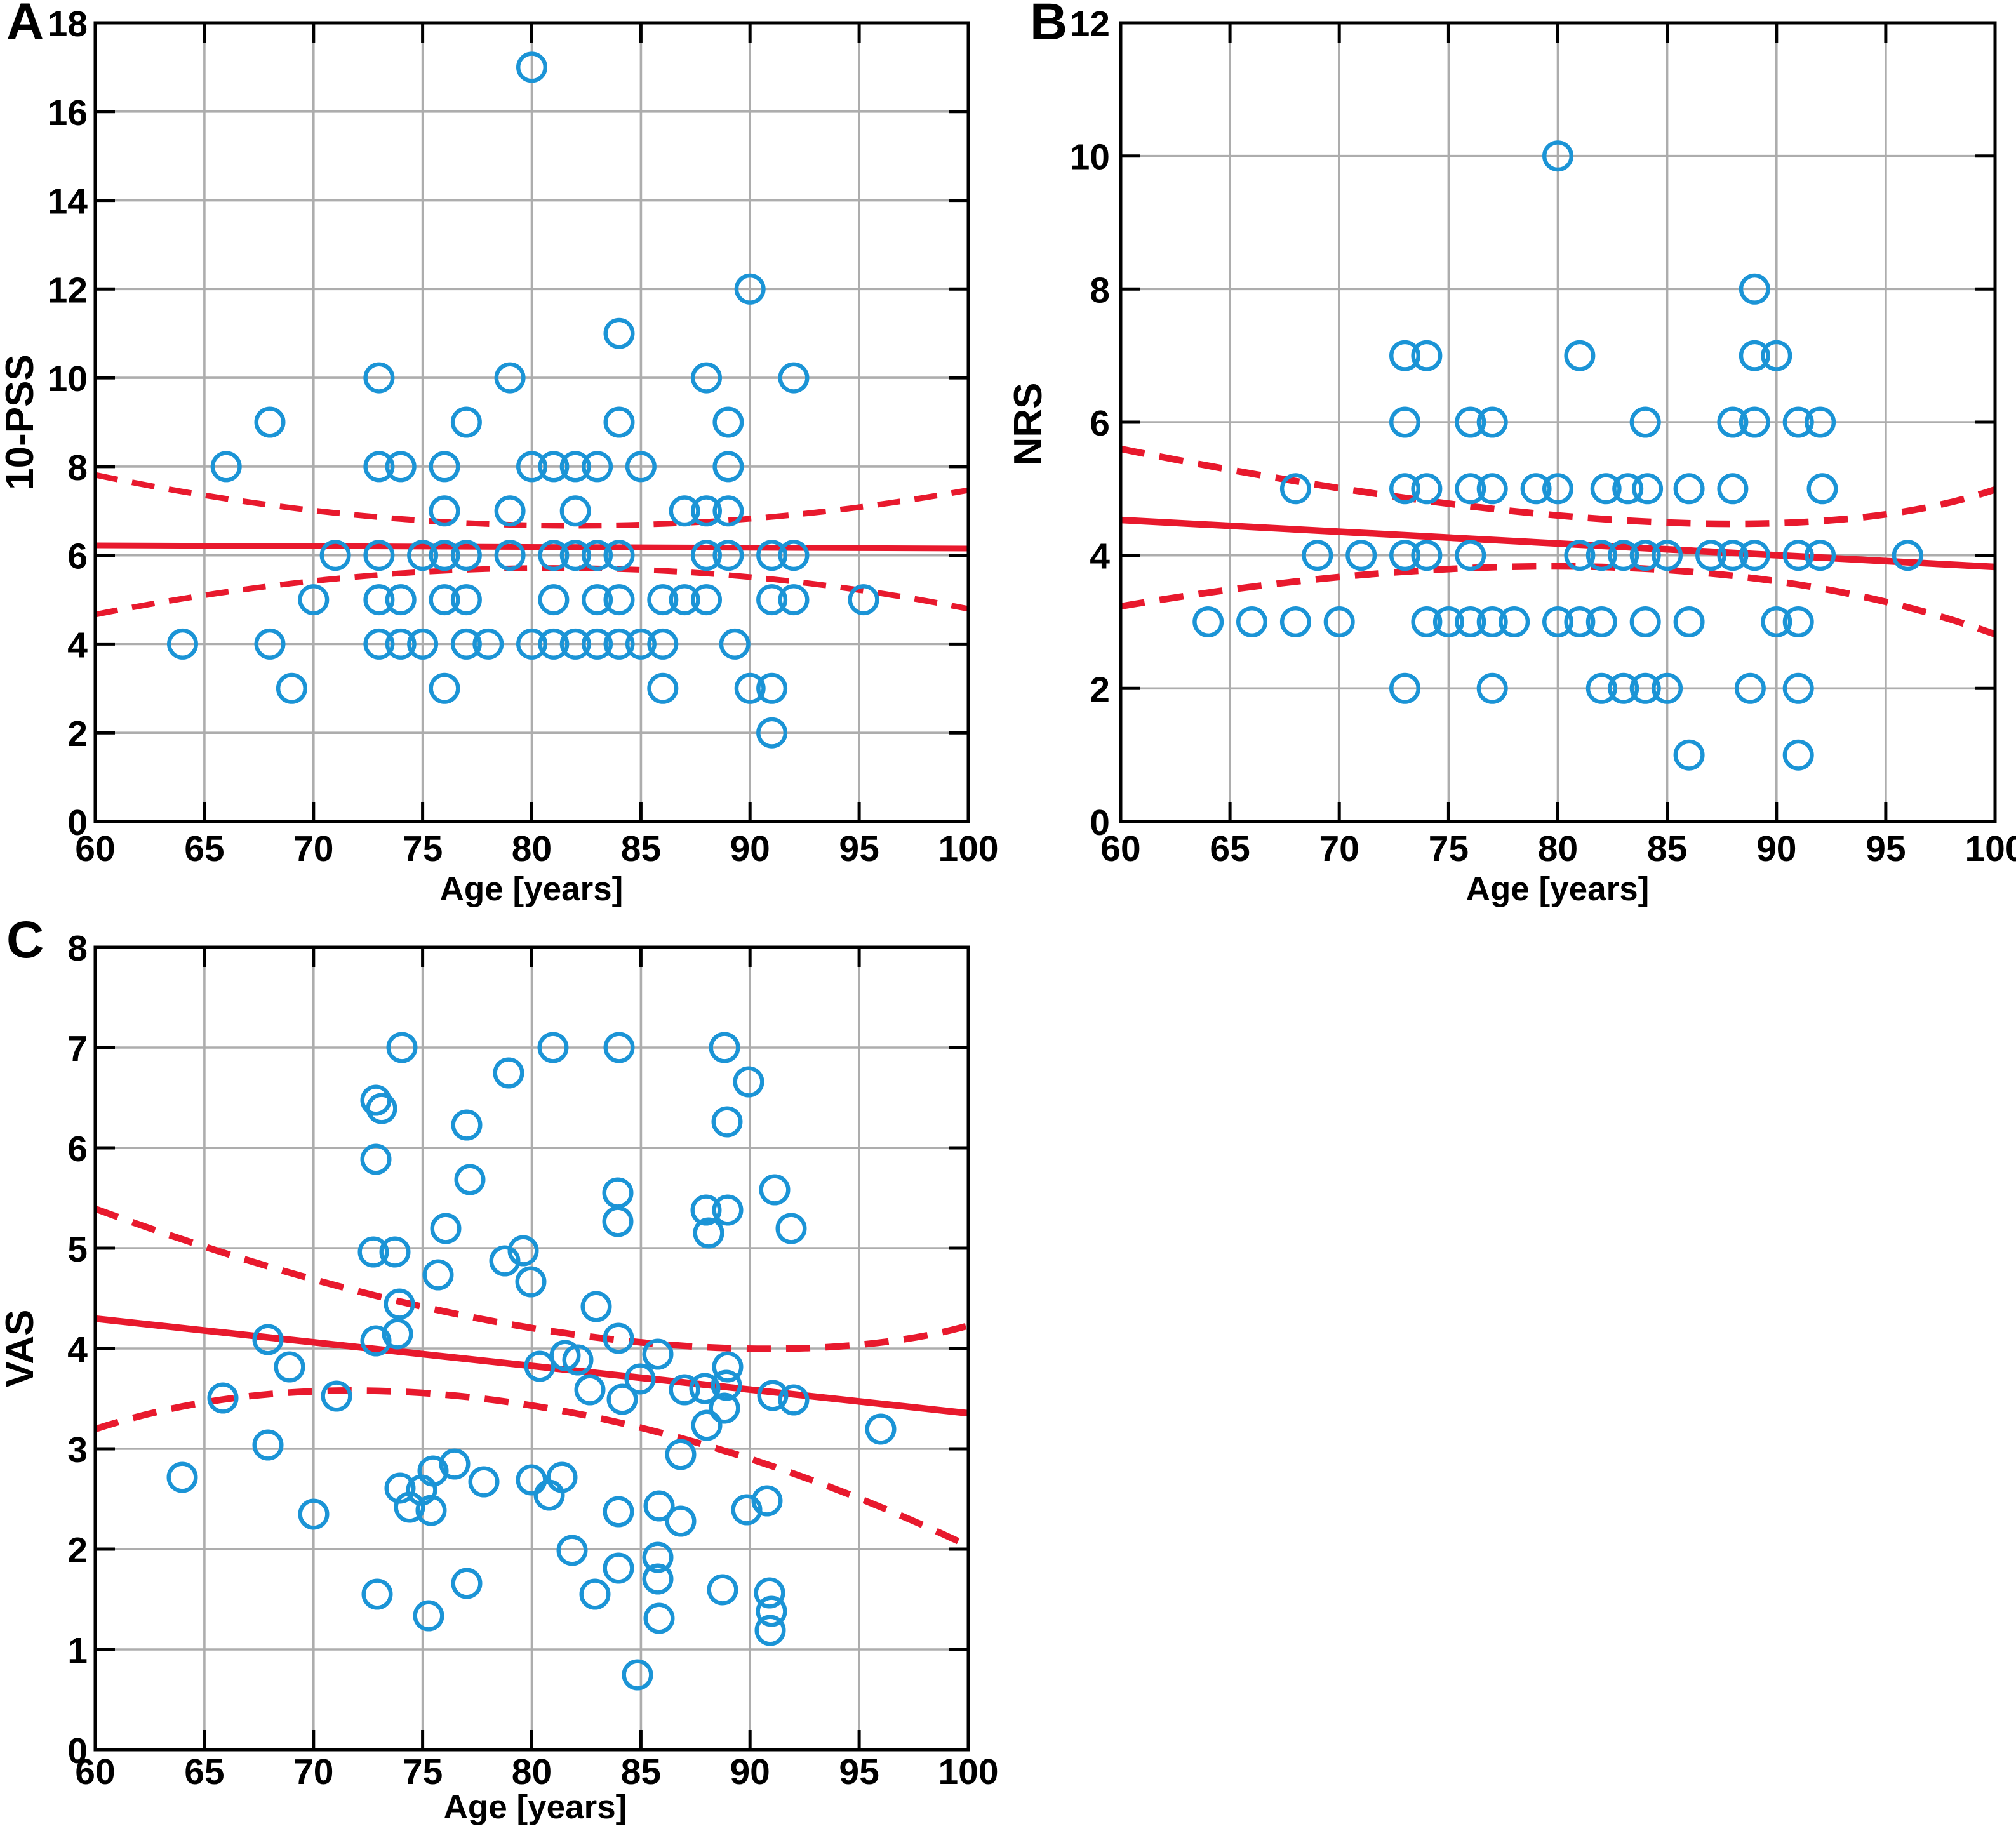 The height and width of the screenshot is (1831, 2016). I want to click on svg-text: C, so click(25, 940).